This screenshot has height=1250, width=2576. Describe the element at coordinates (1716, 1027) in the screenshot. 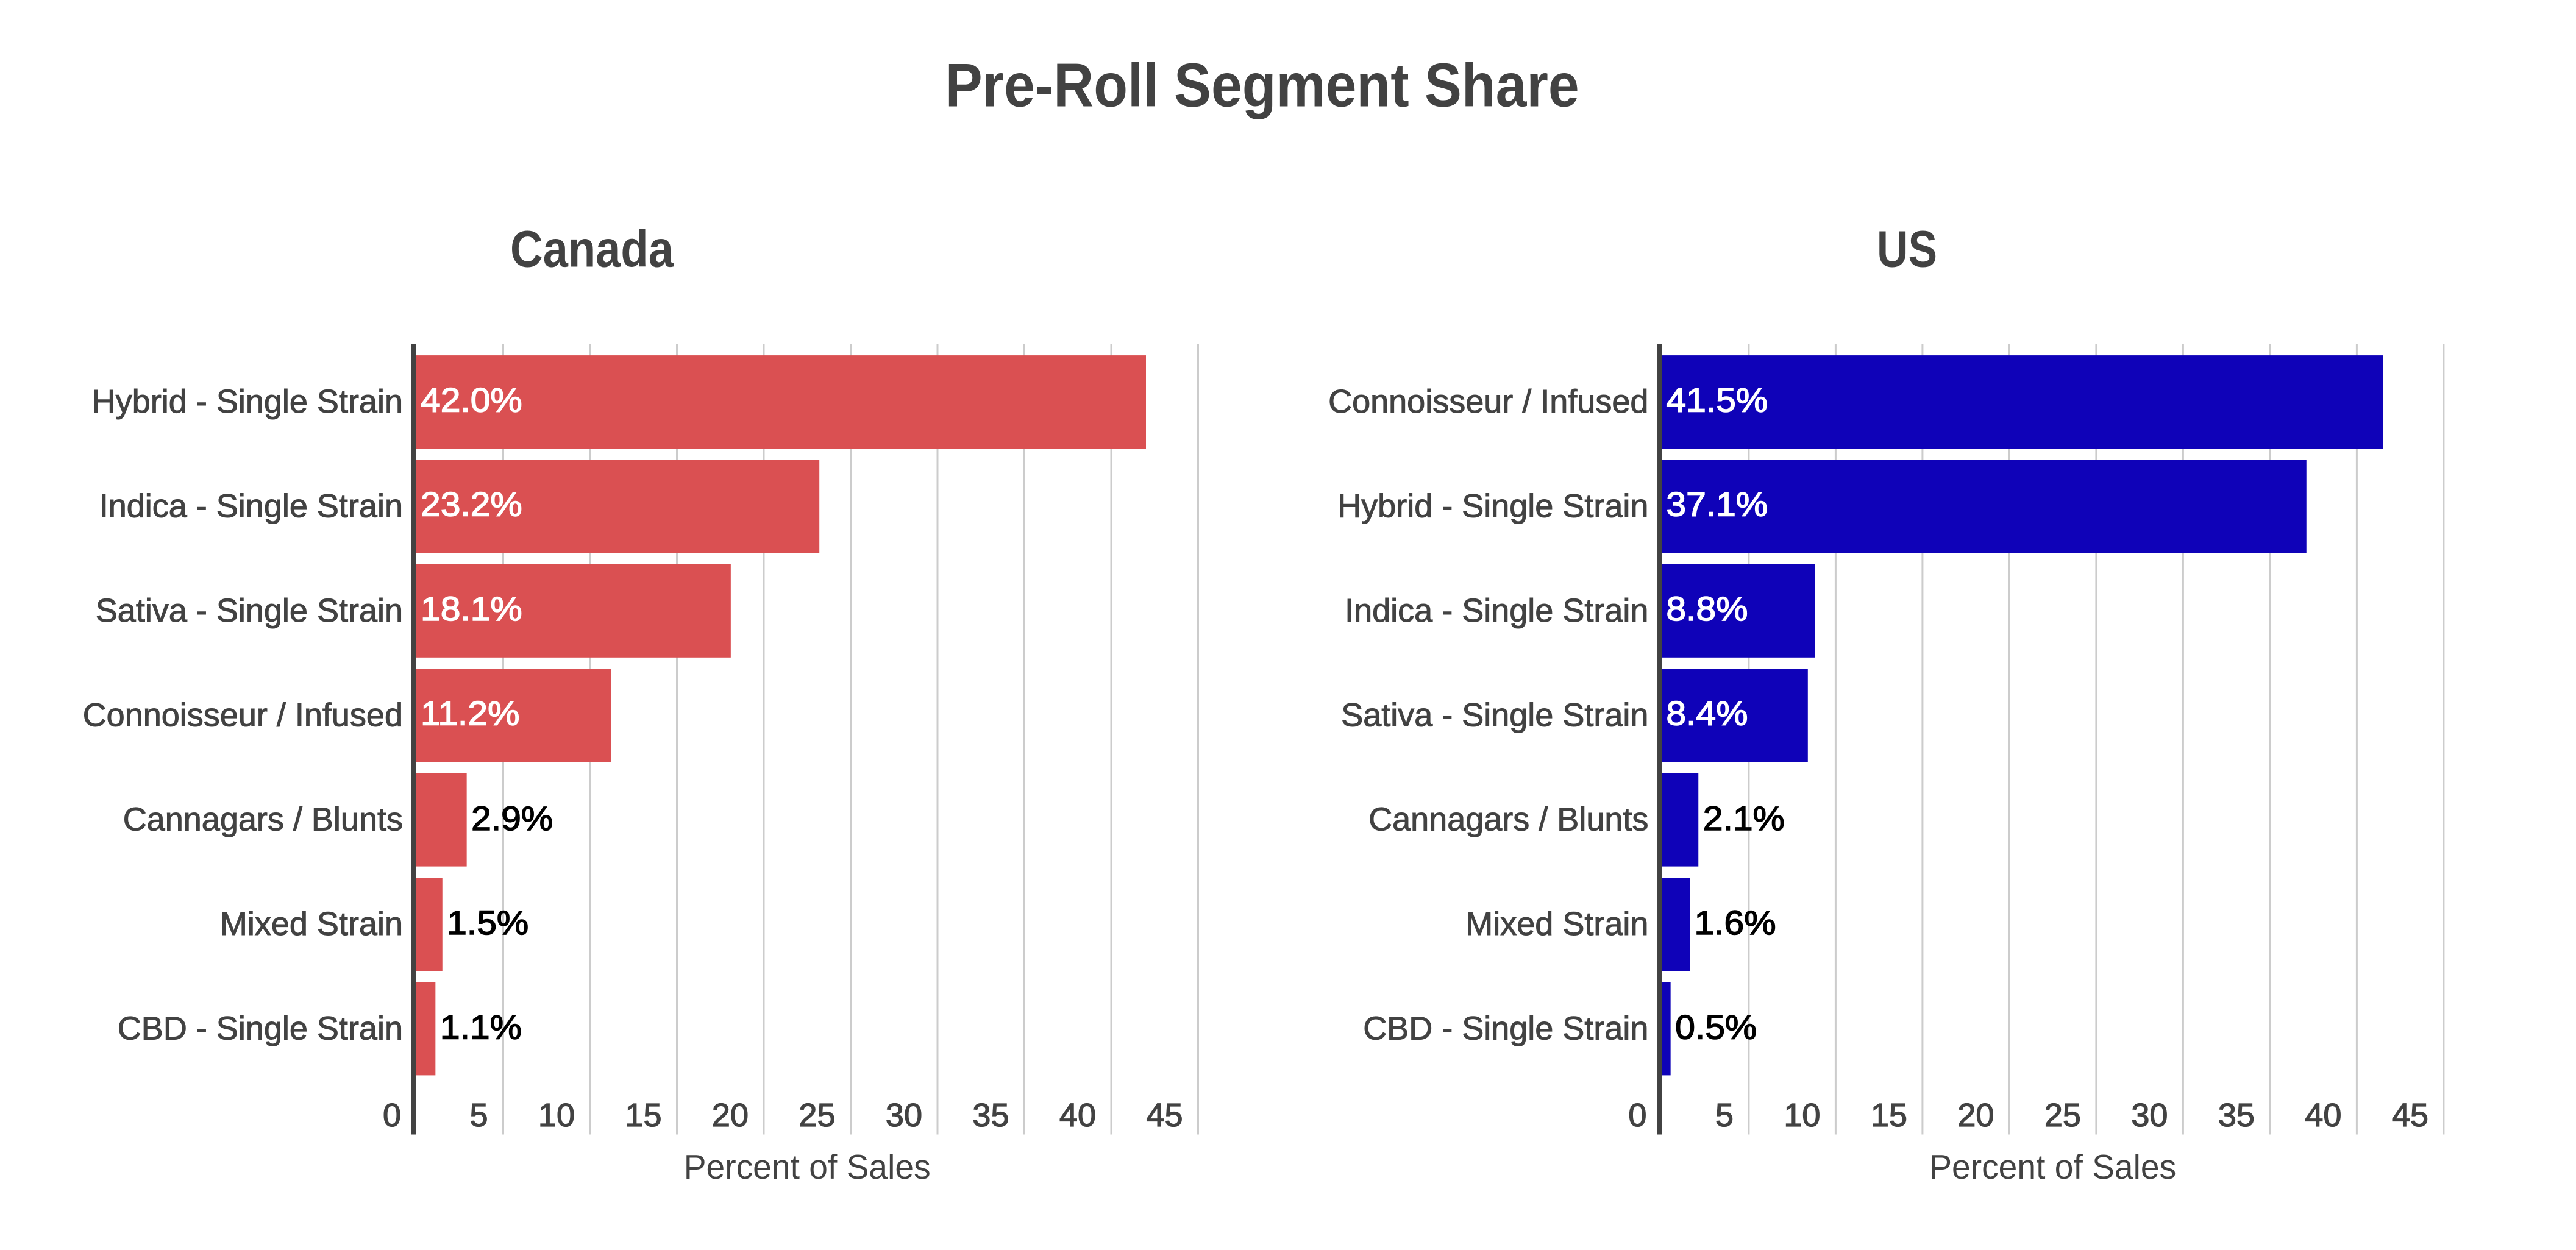

I see `svg-text: 0.5%` at that location.